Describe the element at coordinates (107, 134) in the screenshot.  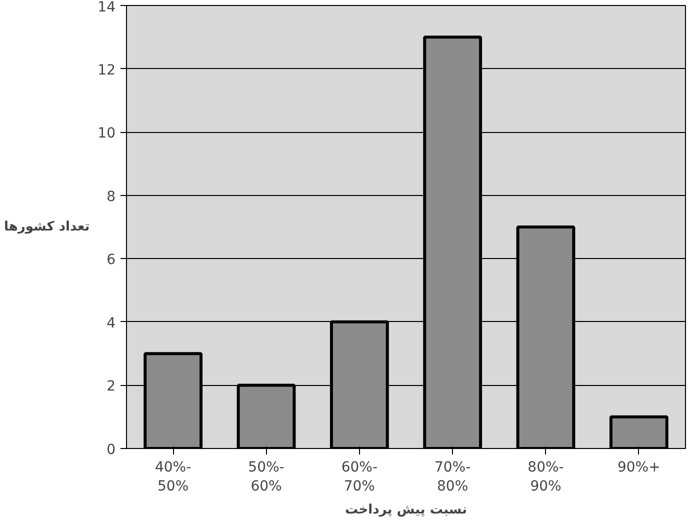
I see `y-tick-label: 10` at that location.